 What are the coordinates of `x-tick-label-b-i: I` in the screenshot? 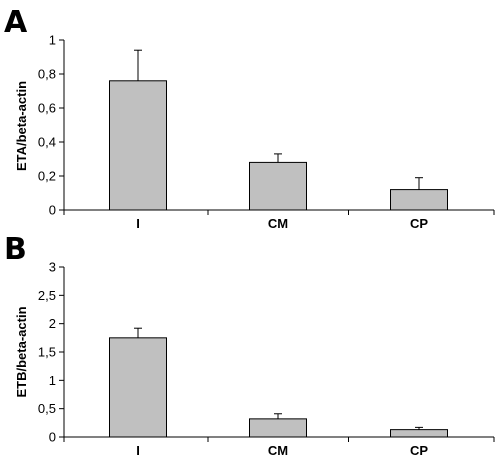 It's located at (138, 450).